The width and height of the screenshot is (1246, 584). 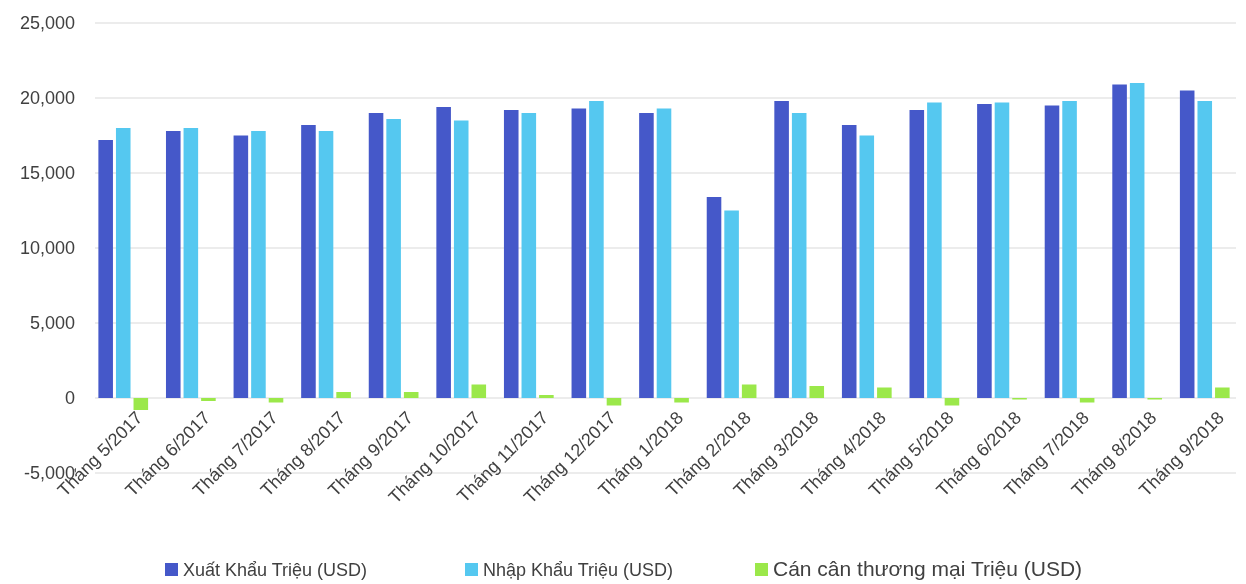 I want to click on y-tick-label: 0, so click(x=69, y=398).